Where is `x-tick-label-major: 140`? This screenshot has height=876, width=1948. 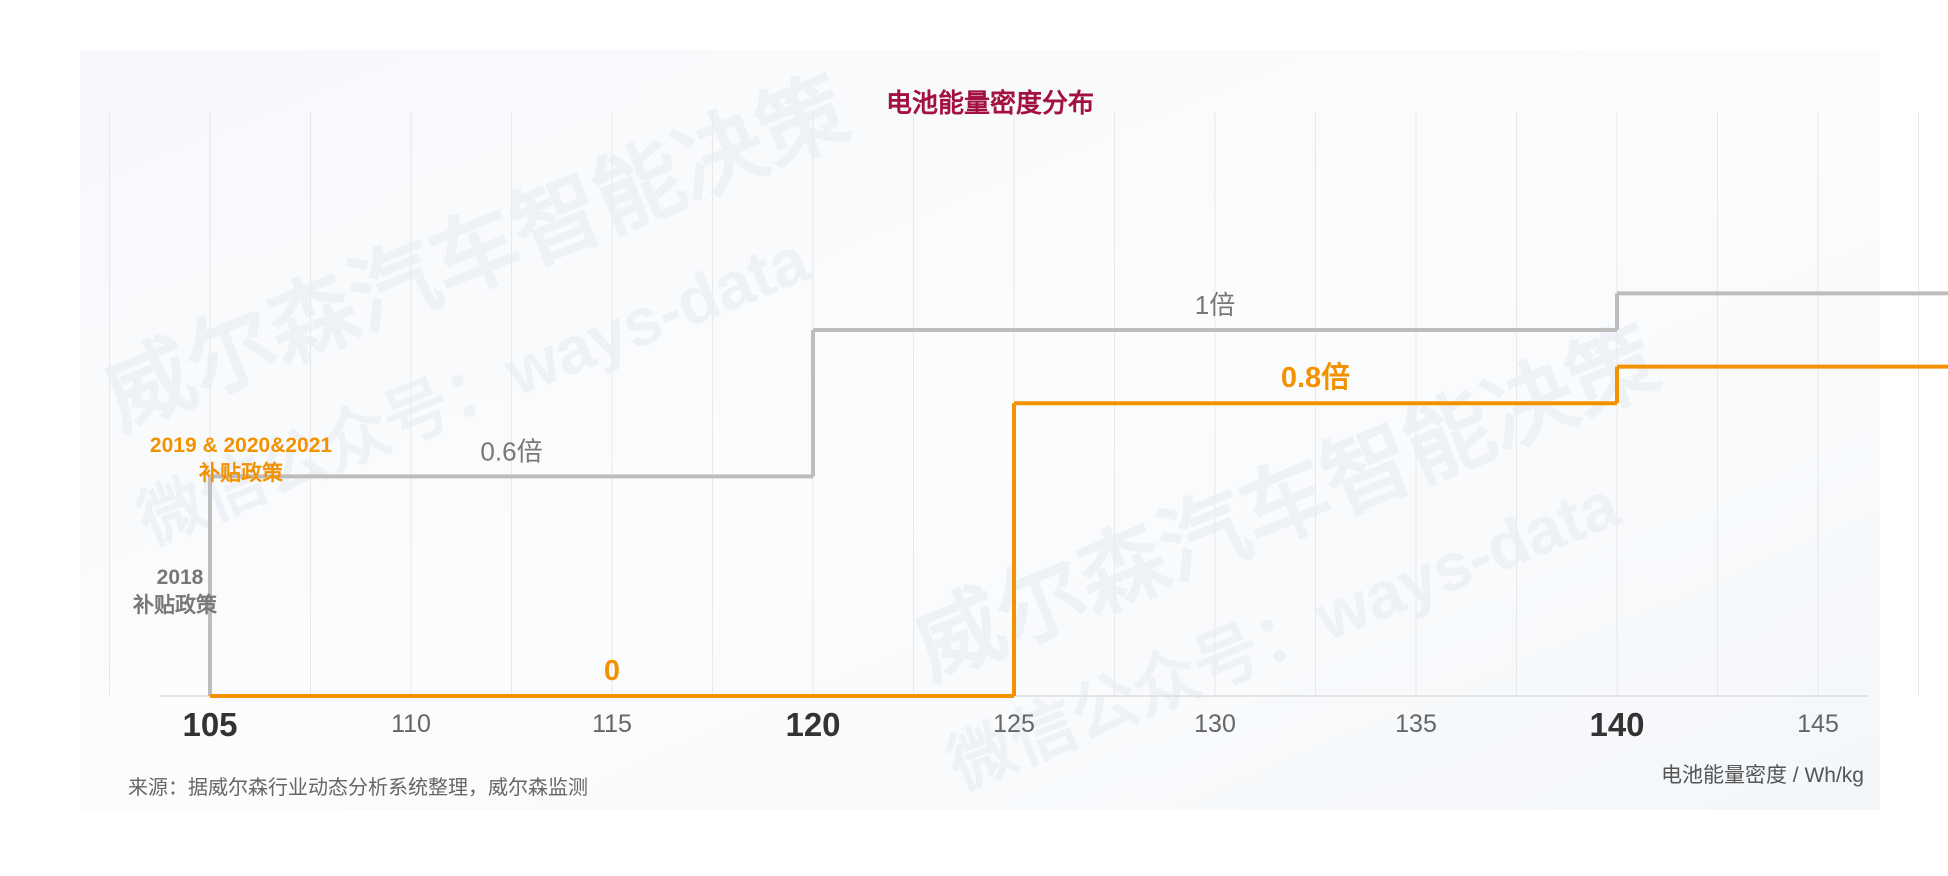
x-tick-label-major: 140 is located at coordinates (1616, 724).